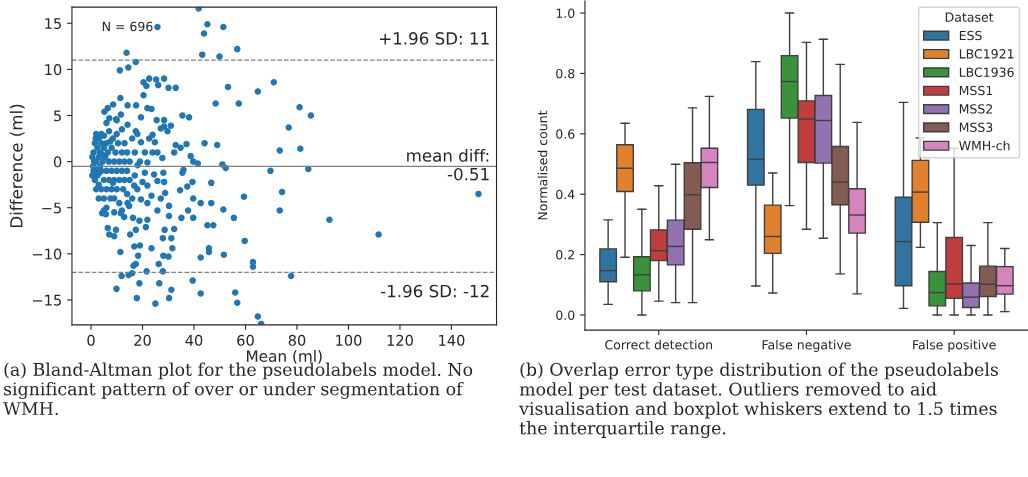 Image resolution: width=1028 pixels, height=477 pixels. What do you see at coordinates (565, 13) in the screenshot?
I see `y-tick-label: 1.0` at bounding box center [565, 13].